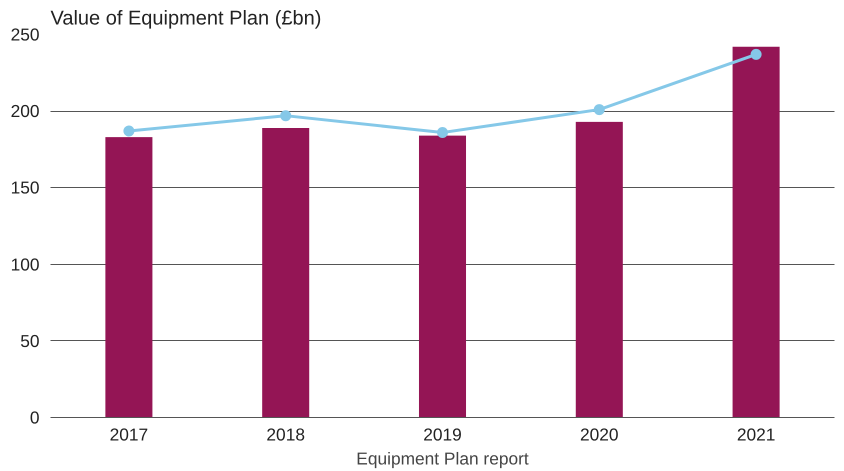  I want to click on y-tick-label: 0, so click(35, 418).